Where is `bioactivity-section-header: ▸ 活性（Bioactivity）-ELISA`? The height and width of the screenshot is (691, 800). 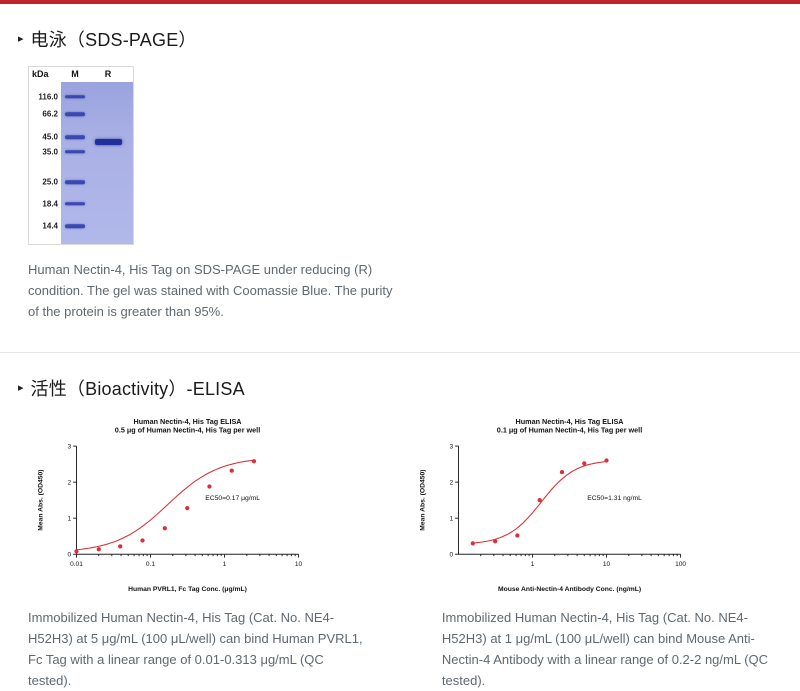 bioactivity-section-header: ▸ 活性（Bioactivity）-ELISA is located at coordinates (404, 388).